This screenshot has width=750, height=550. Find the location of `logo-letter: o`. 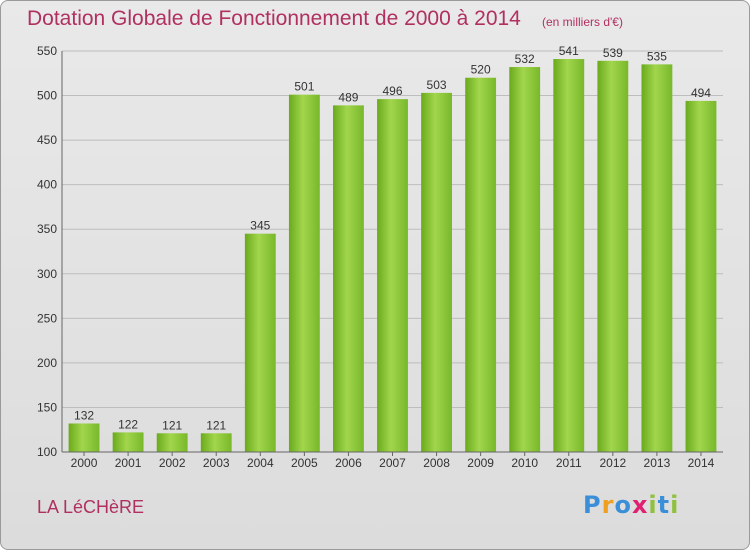

logo-letter: o is located at coordinates (623, 505).